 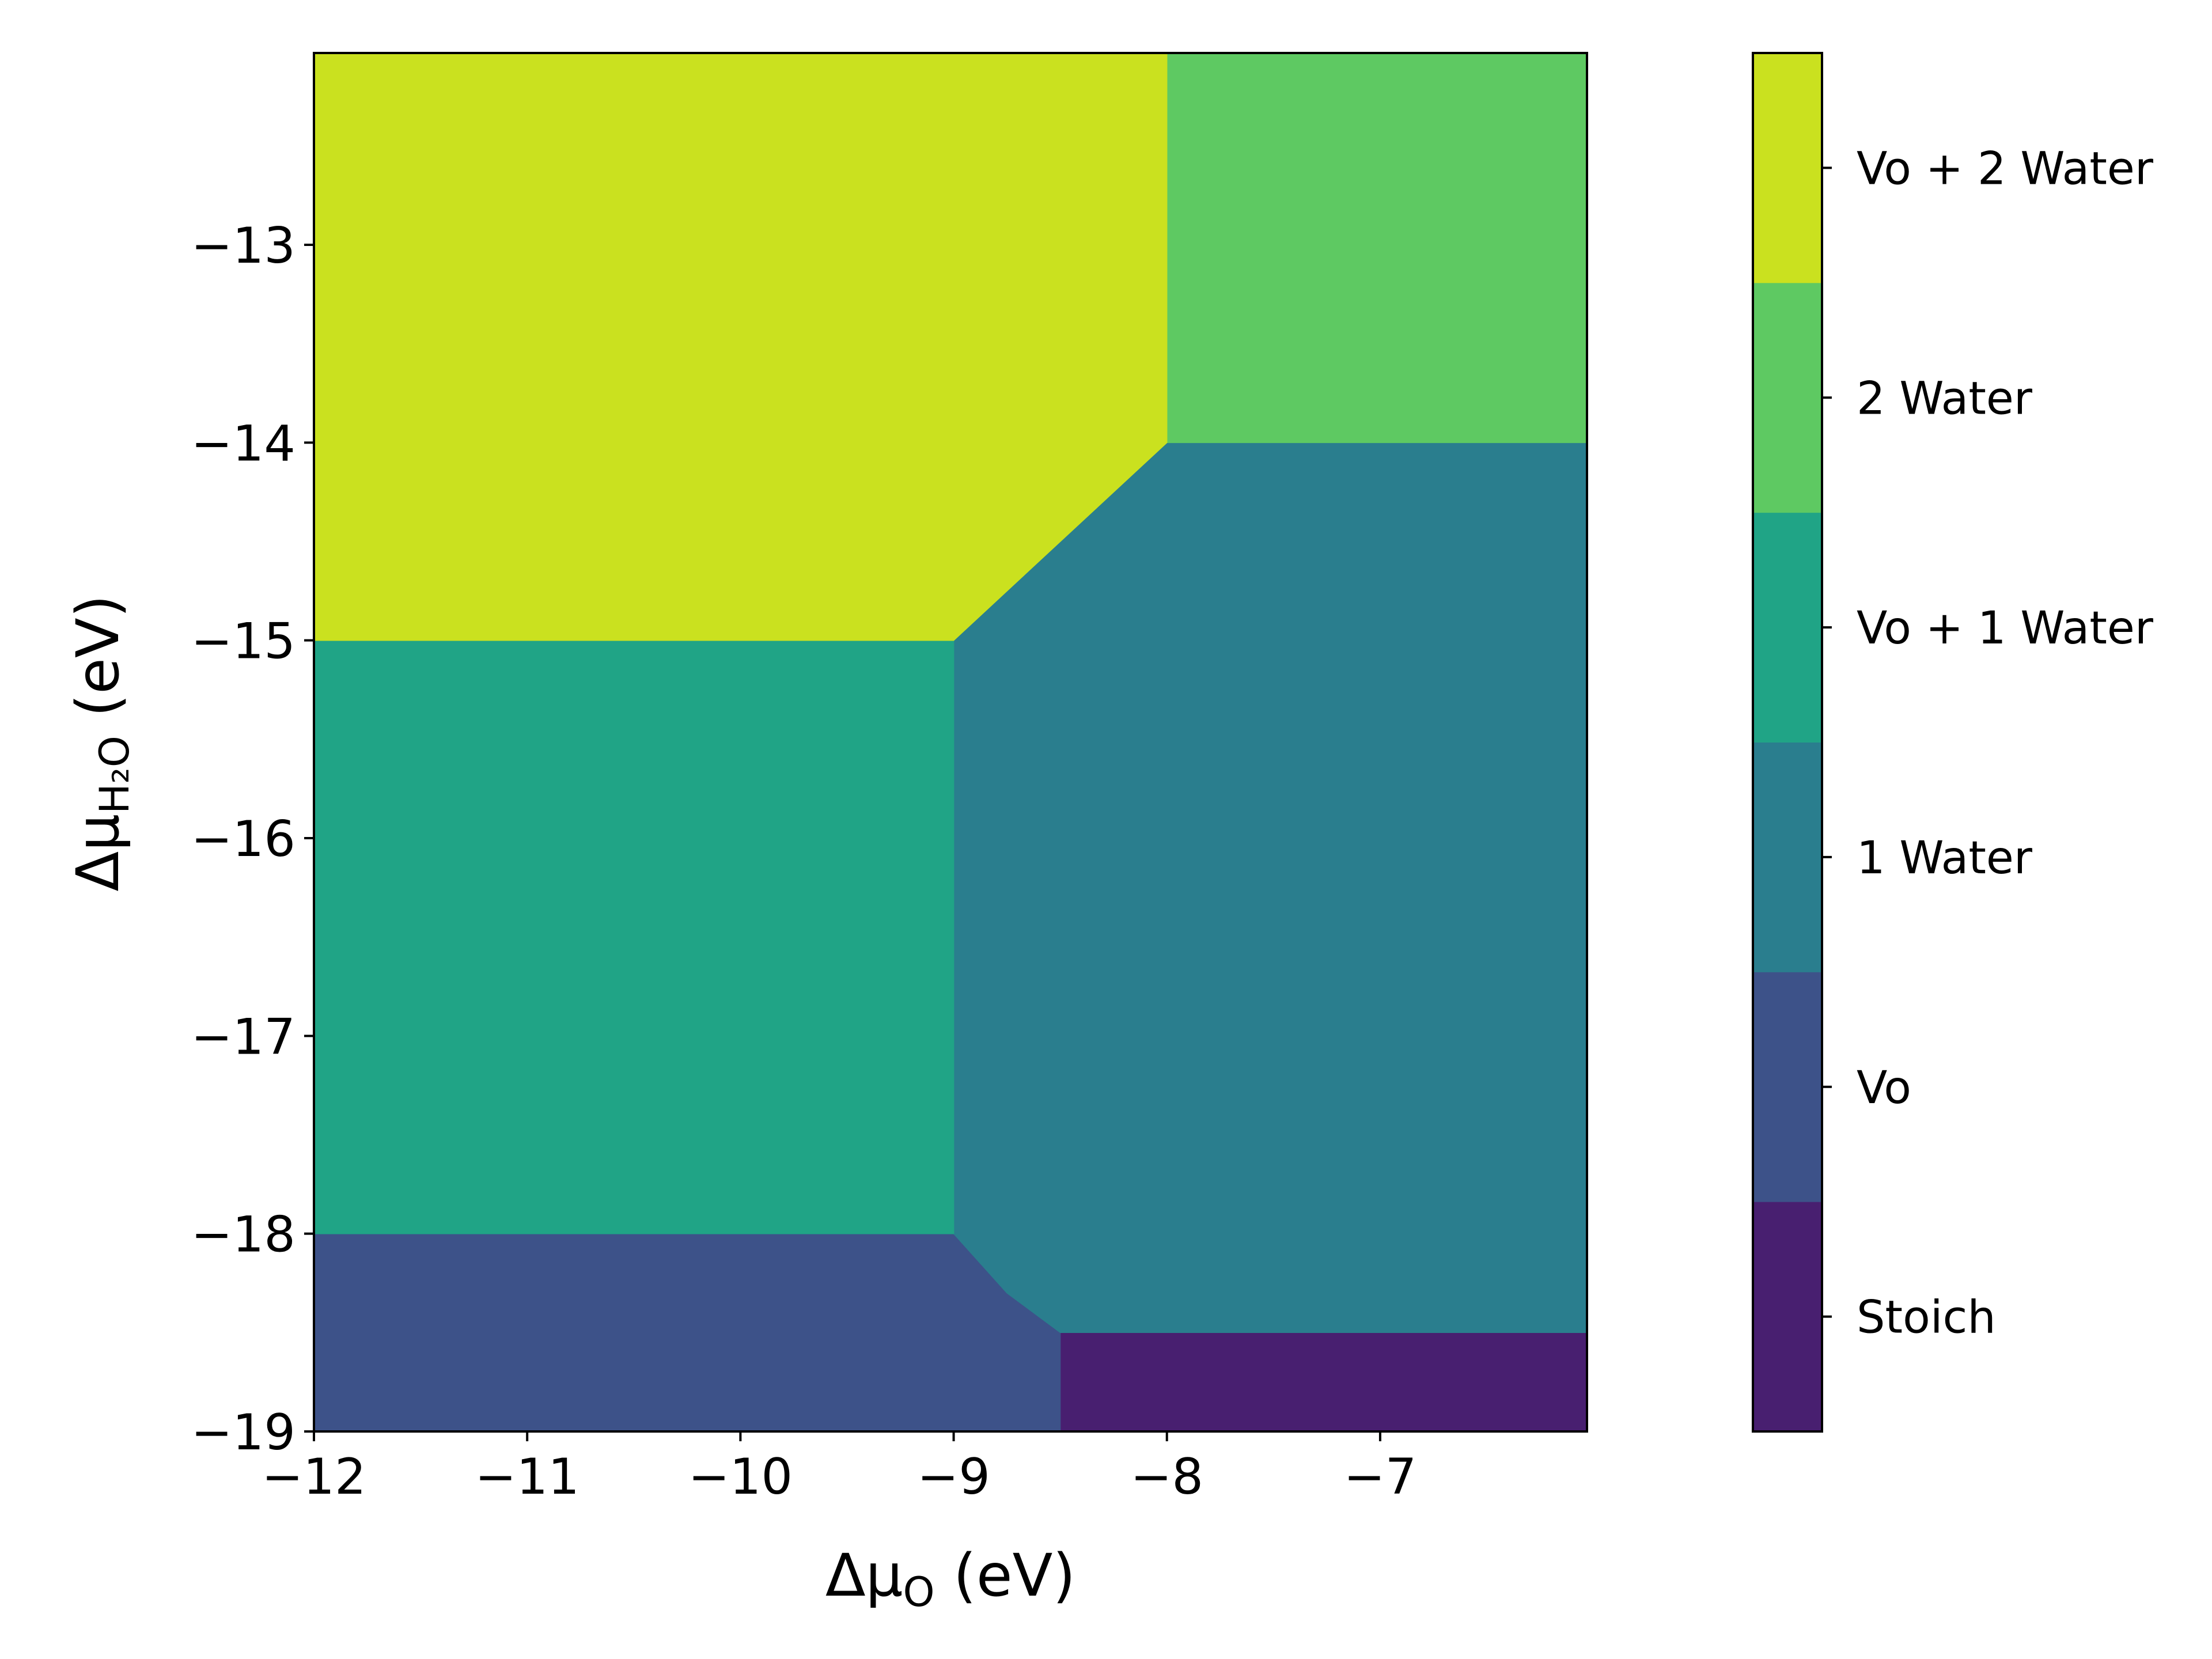 I want to click on y-tick-label: −19, so click(x=243, y=1432).